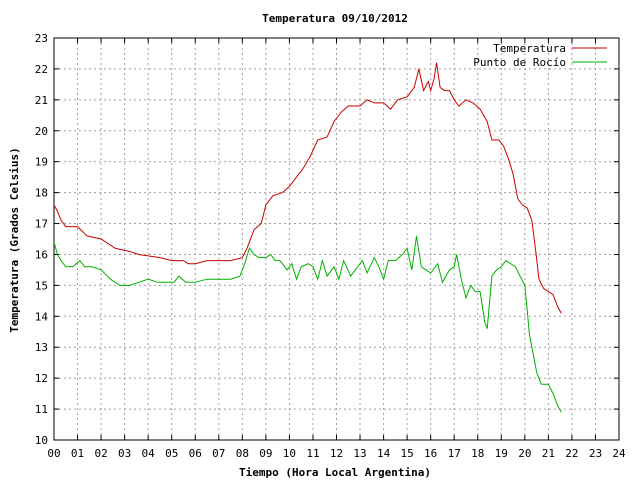 The height and width of the screenshot is (480, 640). What do you see at coordinates (149, 453) in the screenshot?
I see `x-tick-label: 04` at bounding box center [149, 453].